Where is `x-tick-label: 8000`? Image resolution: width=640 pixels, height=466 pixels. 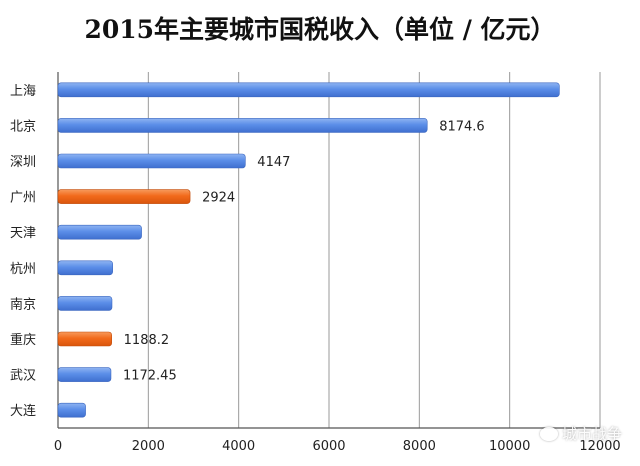 x-tick-label: 8000 is located at coordinates (419, 446).